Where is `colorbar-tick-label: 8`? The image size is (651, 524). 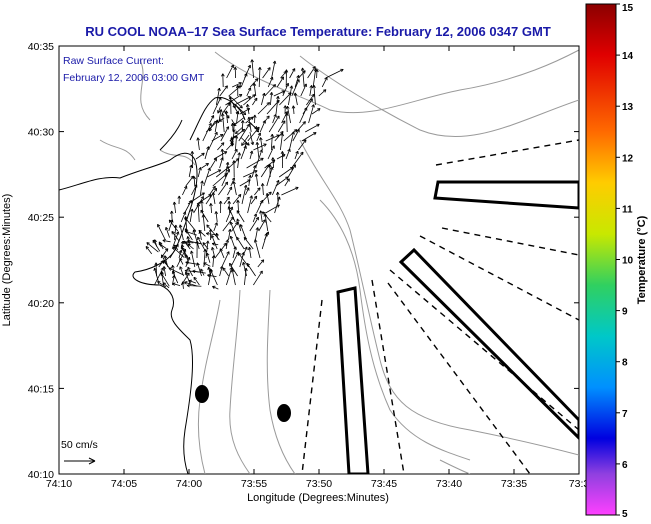 colorbar-tick-label: 8 is located at coordinates (625, 363).